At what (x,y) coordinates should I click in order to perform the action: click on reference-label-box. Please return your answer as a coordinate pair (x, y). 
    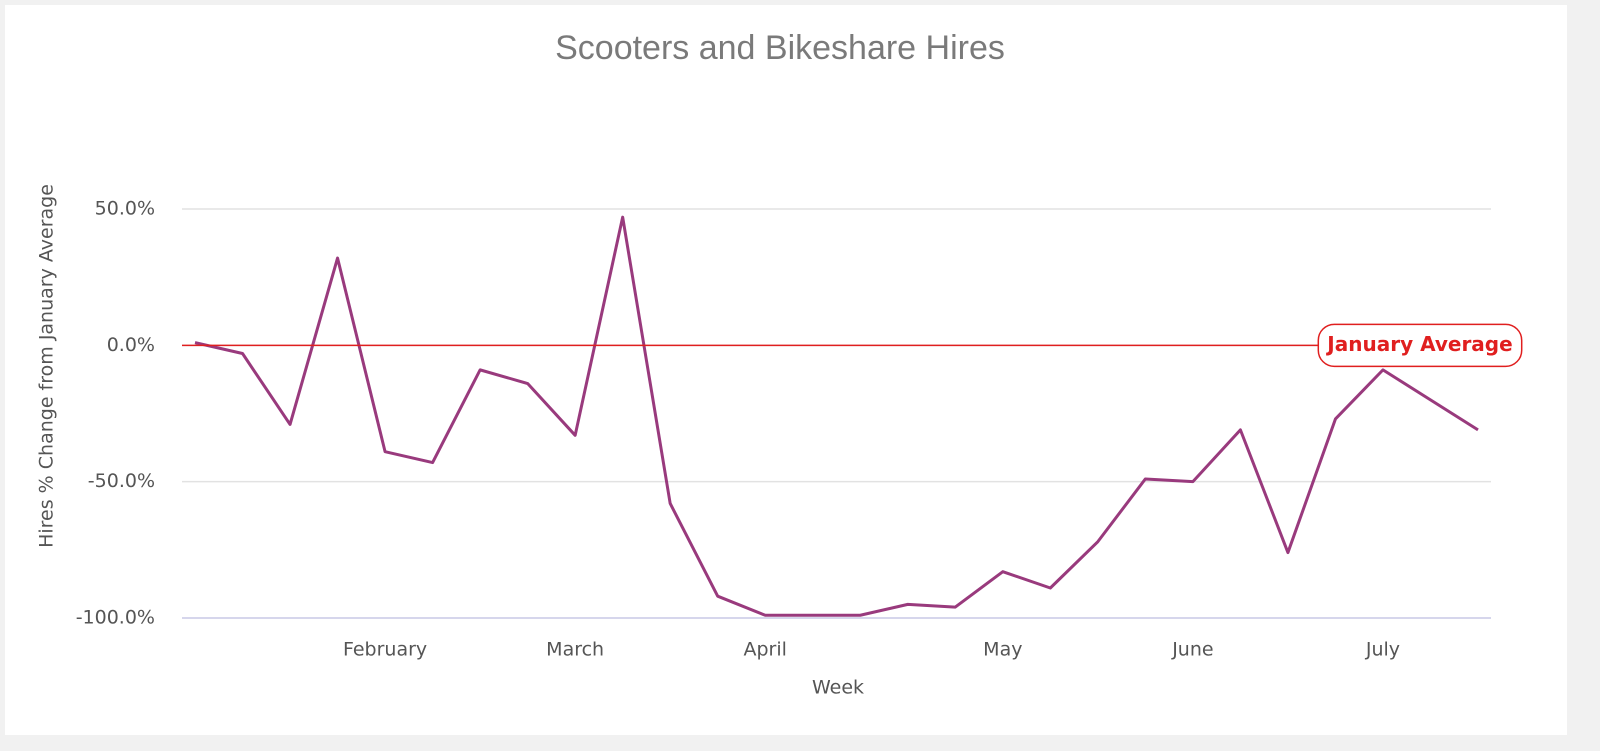
    Looking at the image, I should click on (1420, 345).